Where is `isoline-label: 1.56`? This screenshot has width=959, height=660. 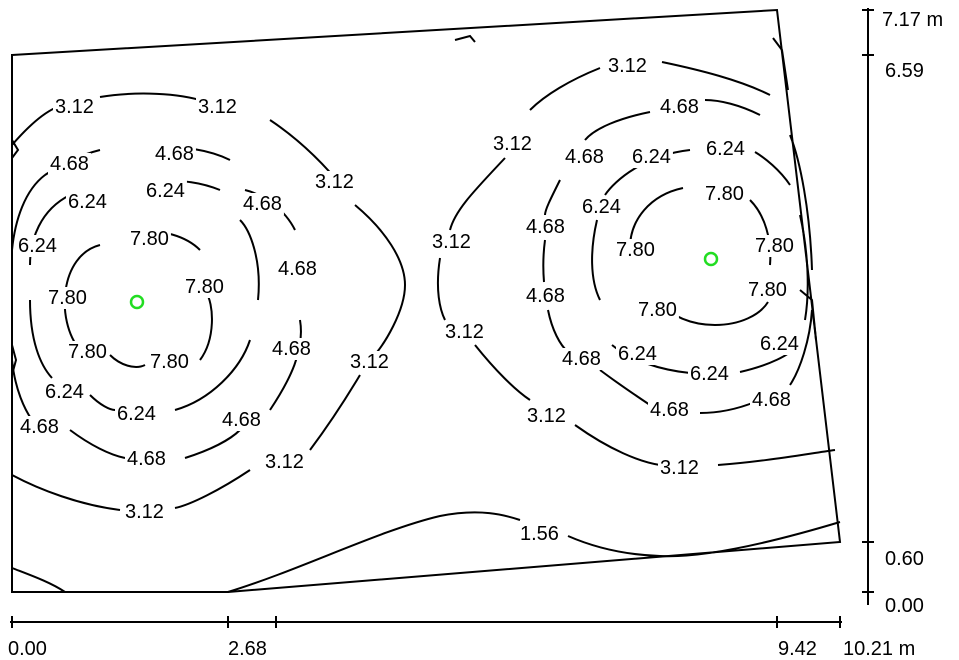
isoline-label: 1.56 is located at coordinates (539, 534).